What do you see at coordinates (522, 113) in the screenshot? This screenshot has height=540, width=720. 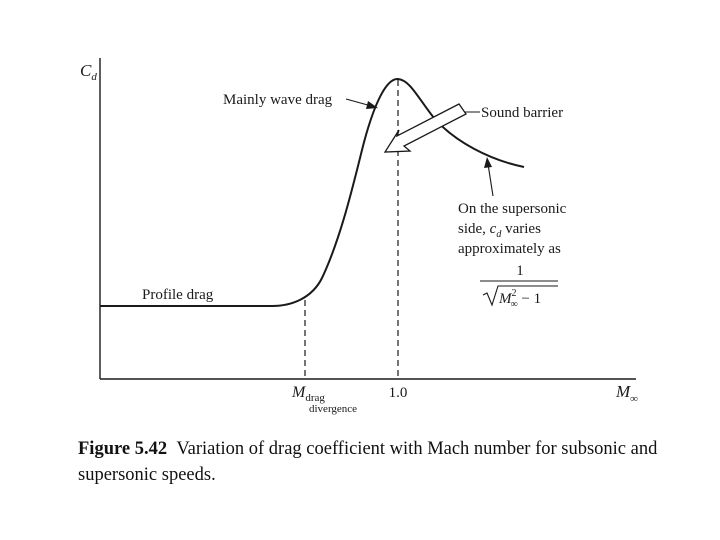 I see `label-sound-barrier: Sound barrier` at bounding box center [522, 113].